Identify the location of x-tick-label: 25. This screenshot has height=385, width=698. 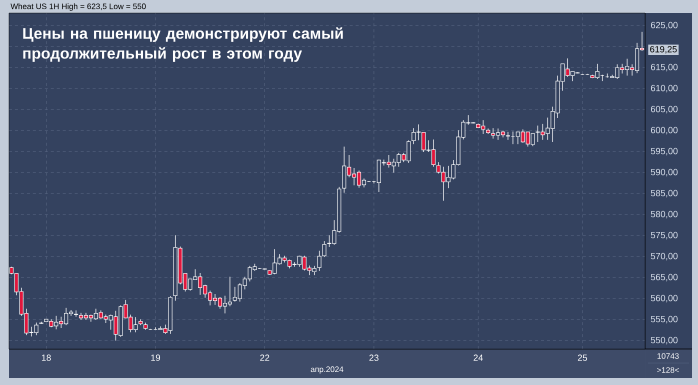
(583, 357).